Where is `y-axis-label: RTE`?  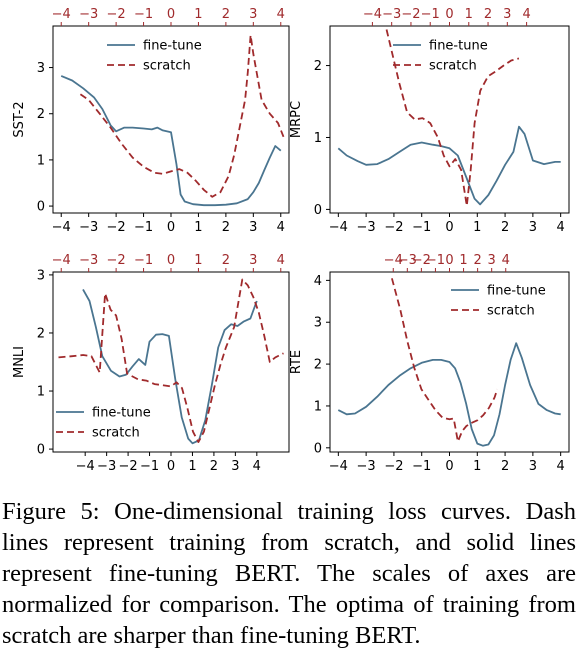 y-axis-label: RTE is located at coordinates (296, 362).